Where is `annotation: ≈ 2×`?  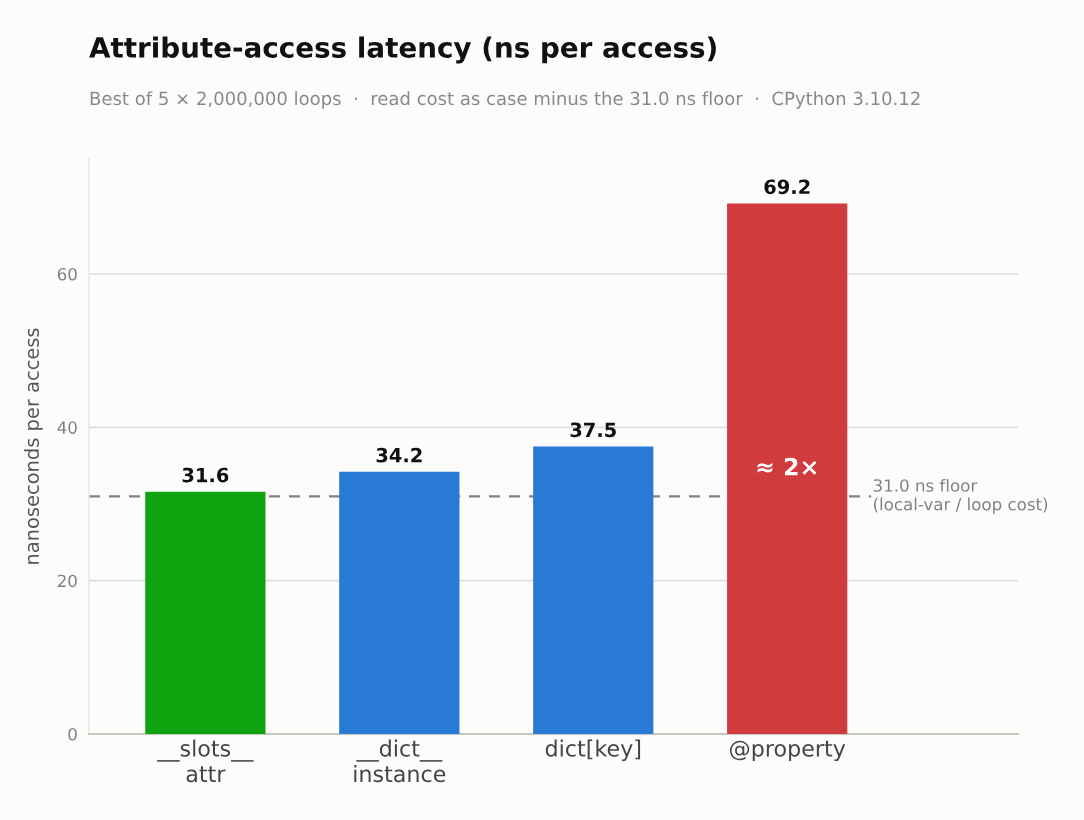 annotation: ≈ 2× is located at coordinates (787, 466).